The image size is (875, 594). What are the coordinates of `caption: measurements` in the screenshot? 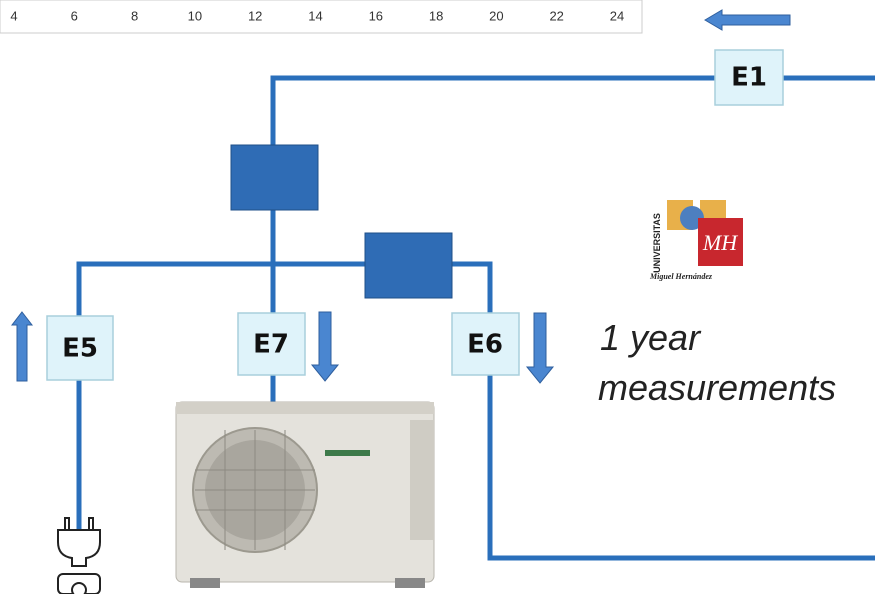 It's located at (717, 387).